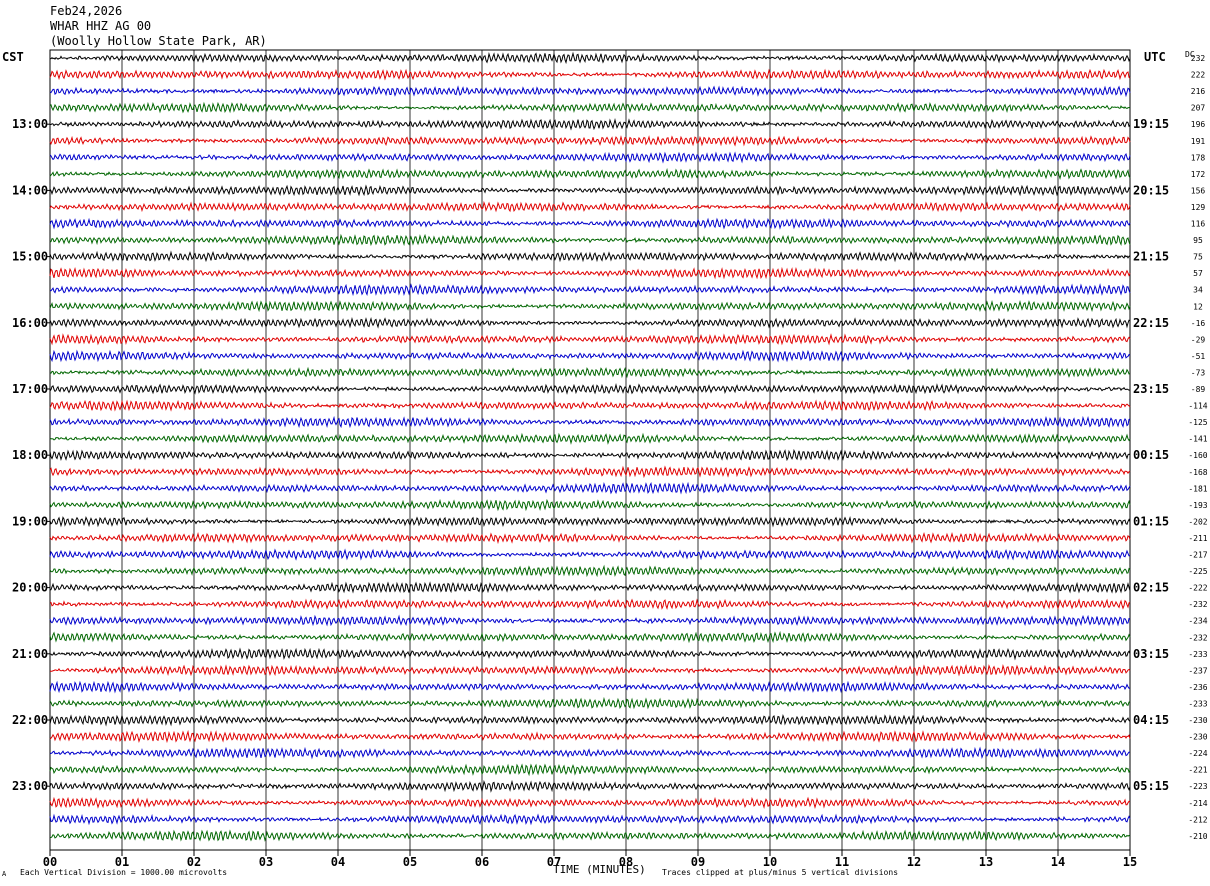 This screenshot has width=1210, height=886. I want to click on dc-column-label: DC, so click(1190, 54).